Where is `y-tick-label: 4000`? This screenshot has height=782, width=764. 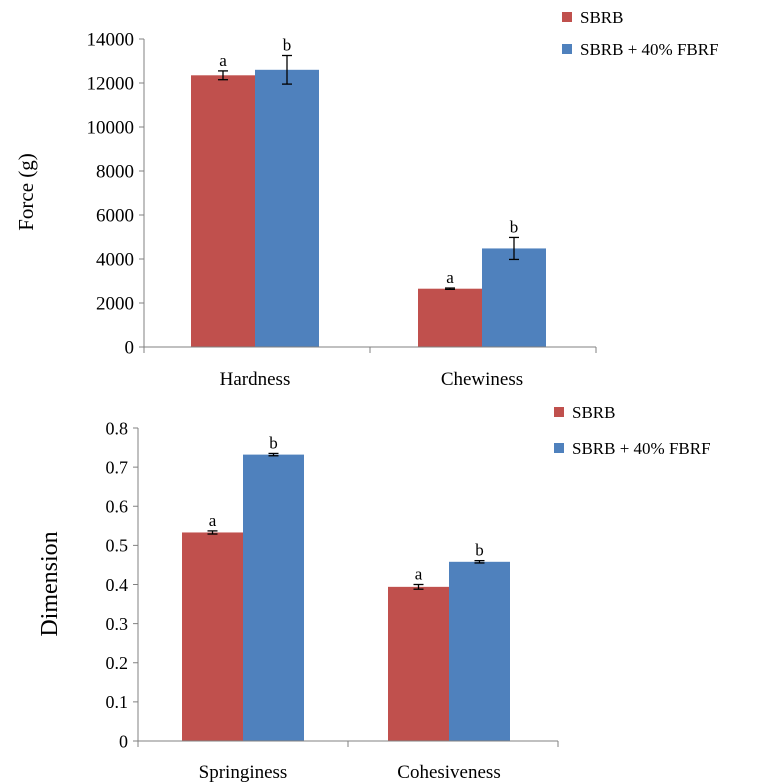 y-tick-label: 4000 is located at coordinates (115, 260).